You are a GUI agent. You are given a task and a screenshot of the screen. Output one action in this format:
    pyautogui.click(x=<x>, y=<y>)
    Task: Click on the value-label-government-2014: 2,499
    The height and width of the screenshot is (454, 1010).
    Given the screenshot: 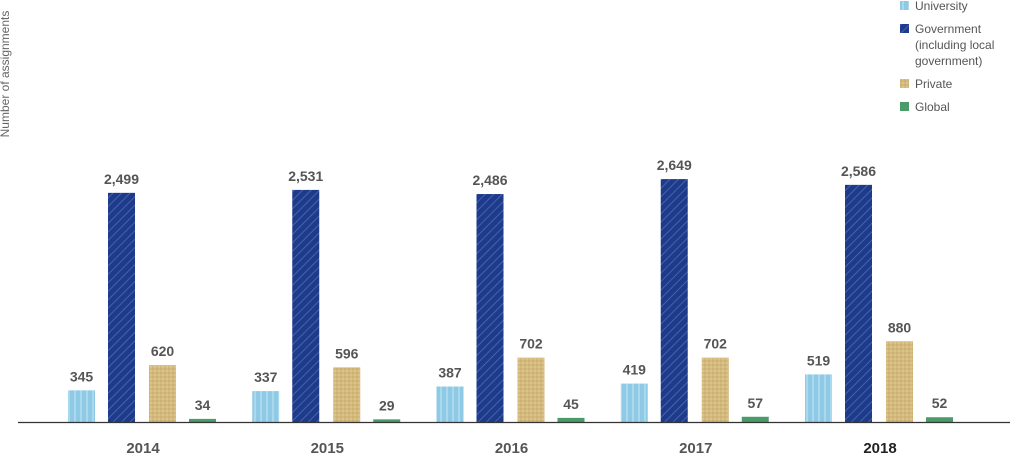 What is the action you would take?
    pyautogui.click(x=121, y=179)
    